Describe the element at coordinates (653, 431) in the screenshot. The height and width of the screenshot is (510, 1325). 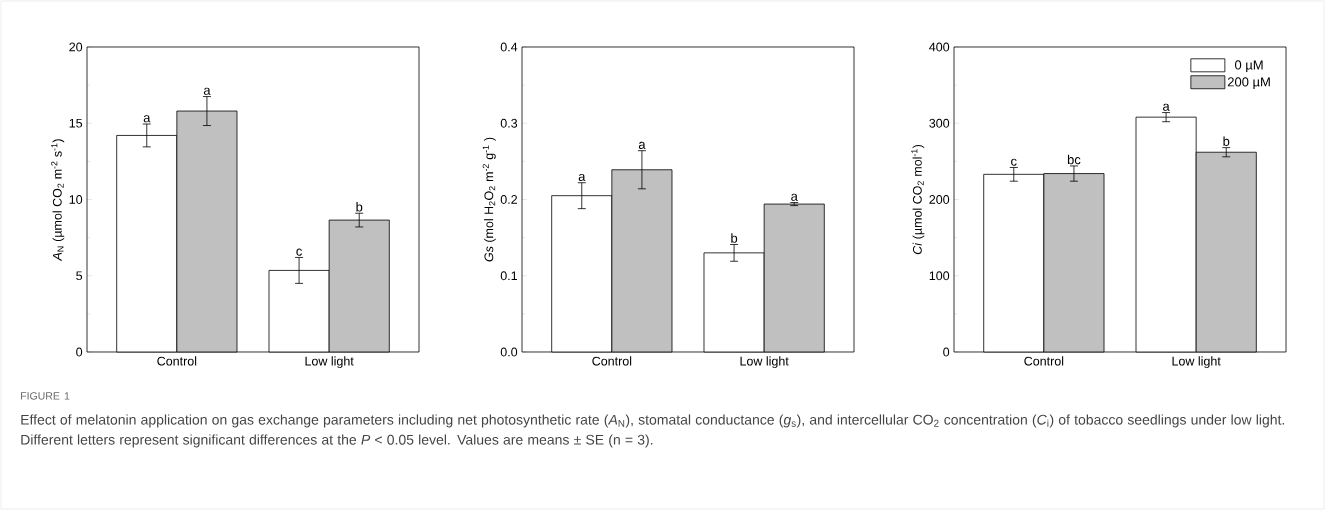
I see `text: Effect of melatonin application on gas exchange parameters including net photosynthetic rate (A$_{N}$), stomatal conductance (g$_{s}$), and intercellular CO$_{2}$ concentration (C$_{i}$) of tobacco seedlings under low light. Different letters represent significant differences at the P < 0.05 level. Values are means ± SE (n = 3).` at that location.